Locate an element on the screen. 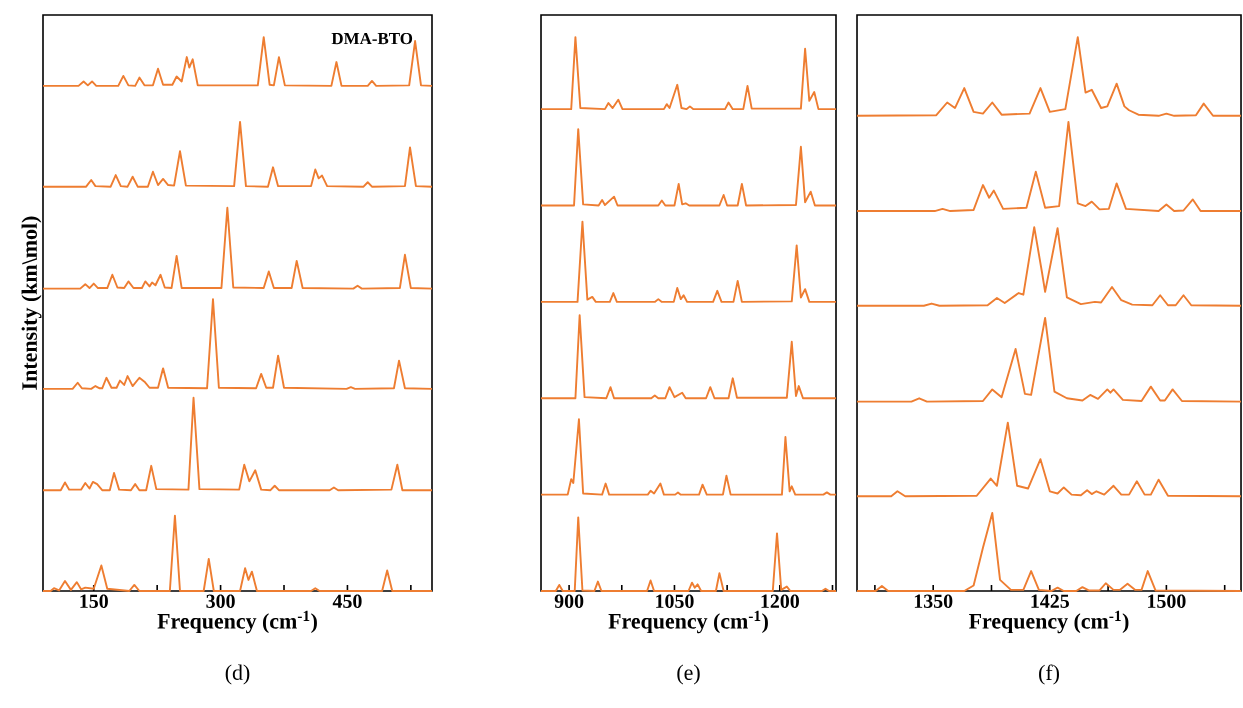  x-tick-label: 1200 is located at coordinates (780, 601).